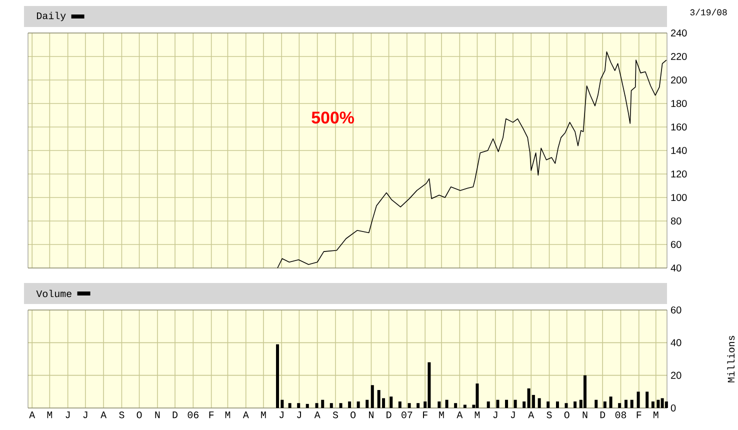 Image resolution: width=738 pixels, height=430 pixels. What do you see at coordinates (407, 415) in the screenshot?
I see `x-tick-label: 07` at bounding box center [407, 415].